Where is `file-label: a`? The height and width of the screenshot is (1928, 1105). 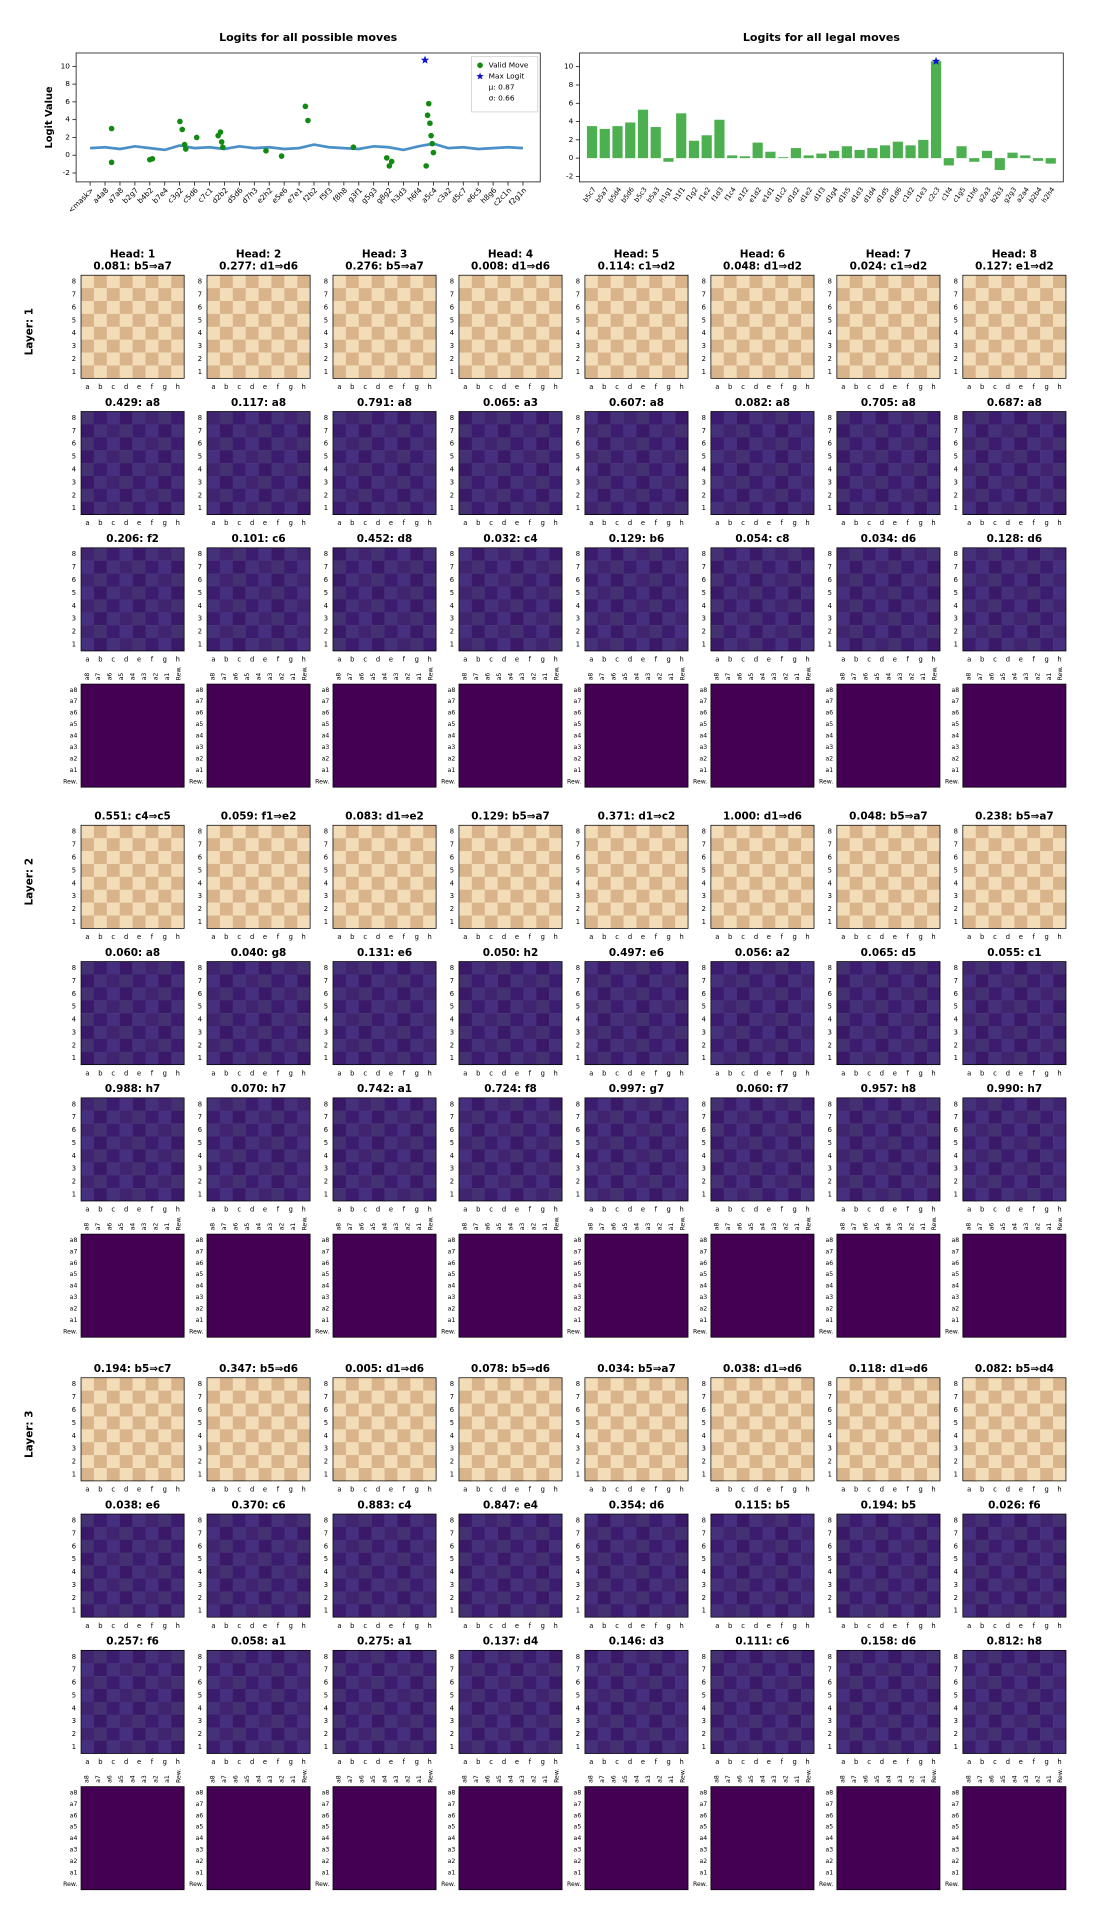
file-label: a is located at coordinates (591, 387).